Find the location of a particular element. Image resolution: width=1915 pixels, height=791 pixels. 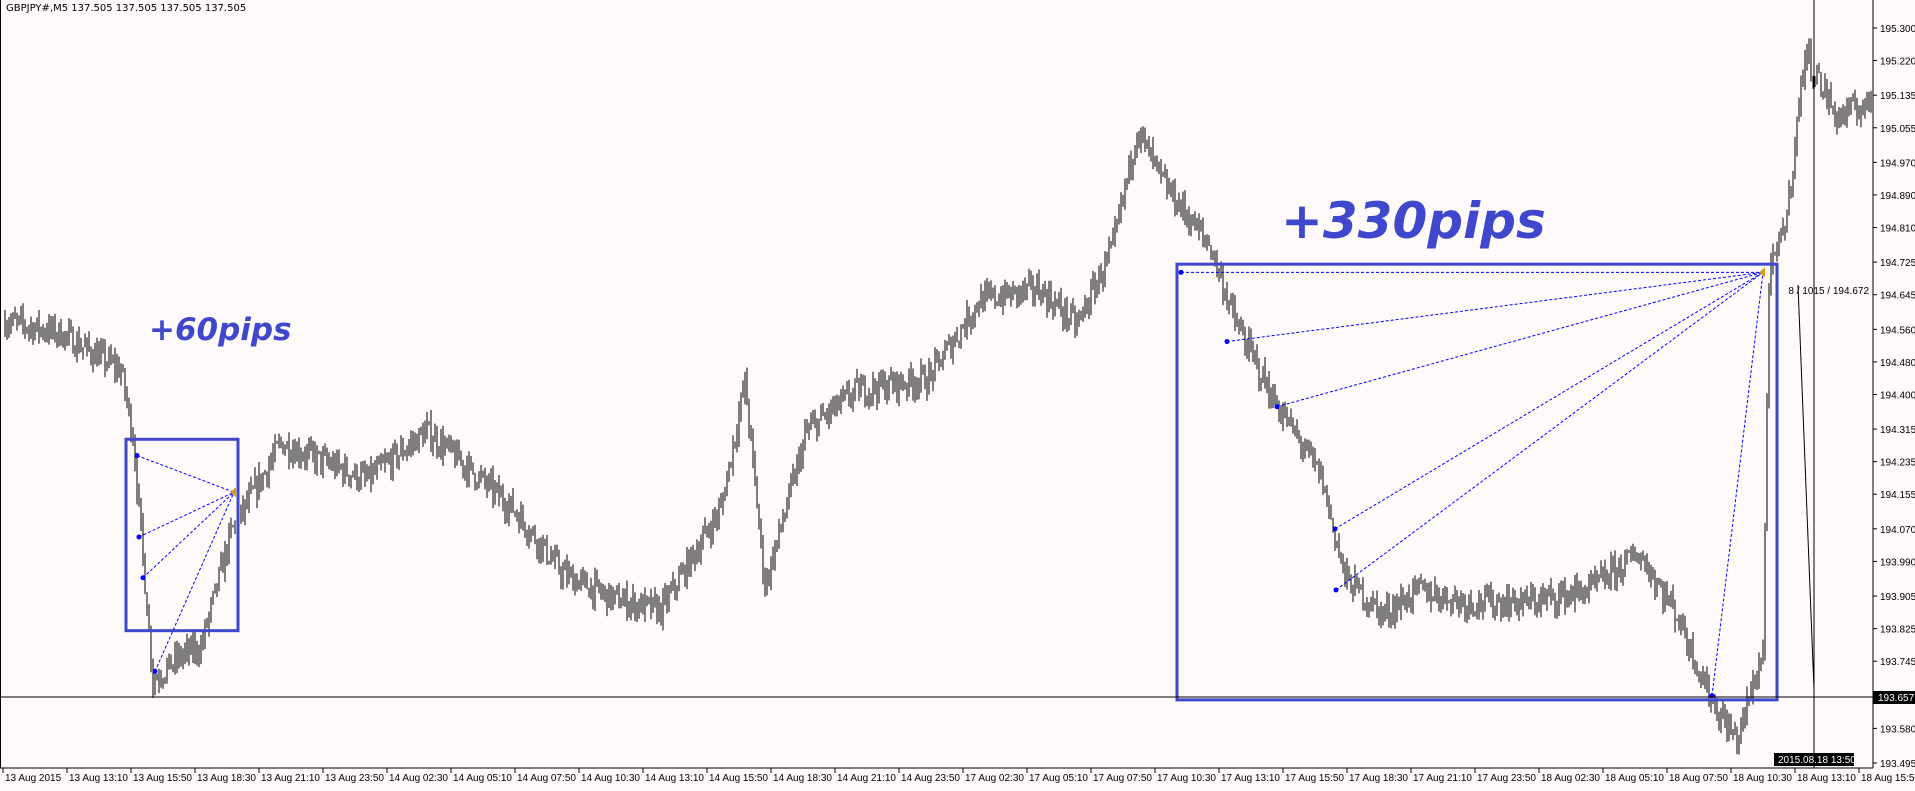

price-tick-label: 194.890 is located at coordinates (1897, 196).